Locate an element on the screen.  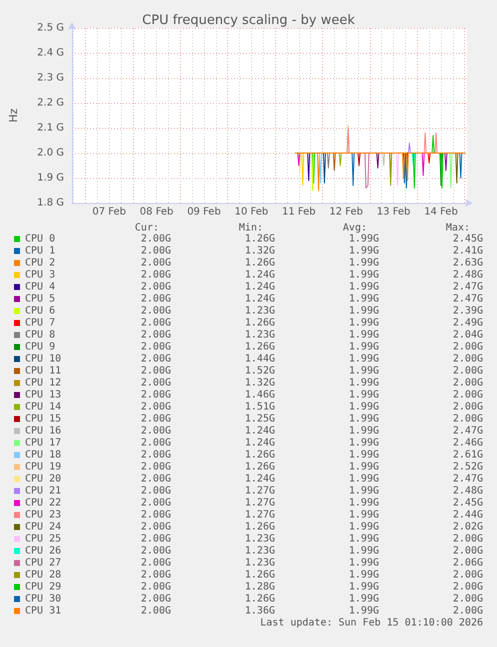
text: 2.48G is located at coordinates (467, 491).